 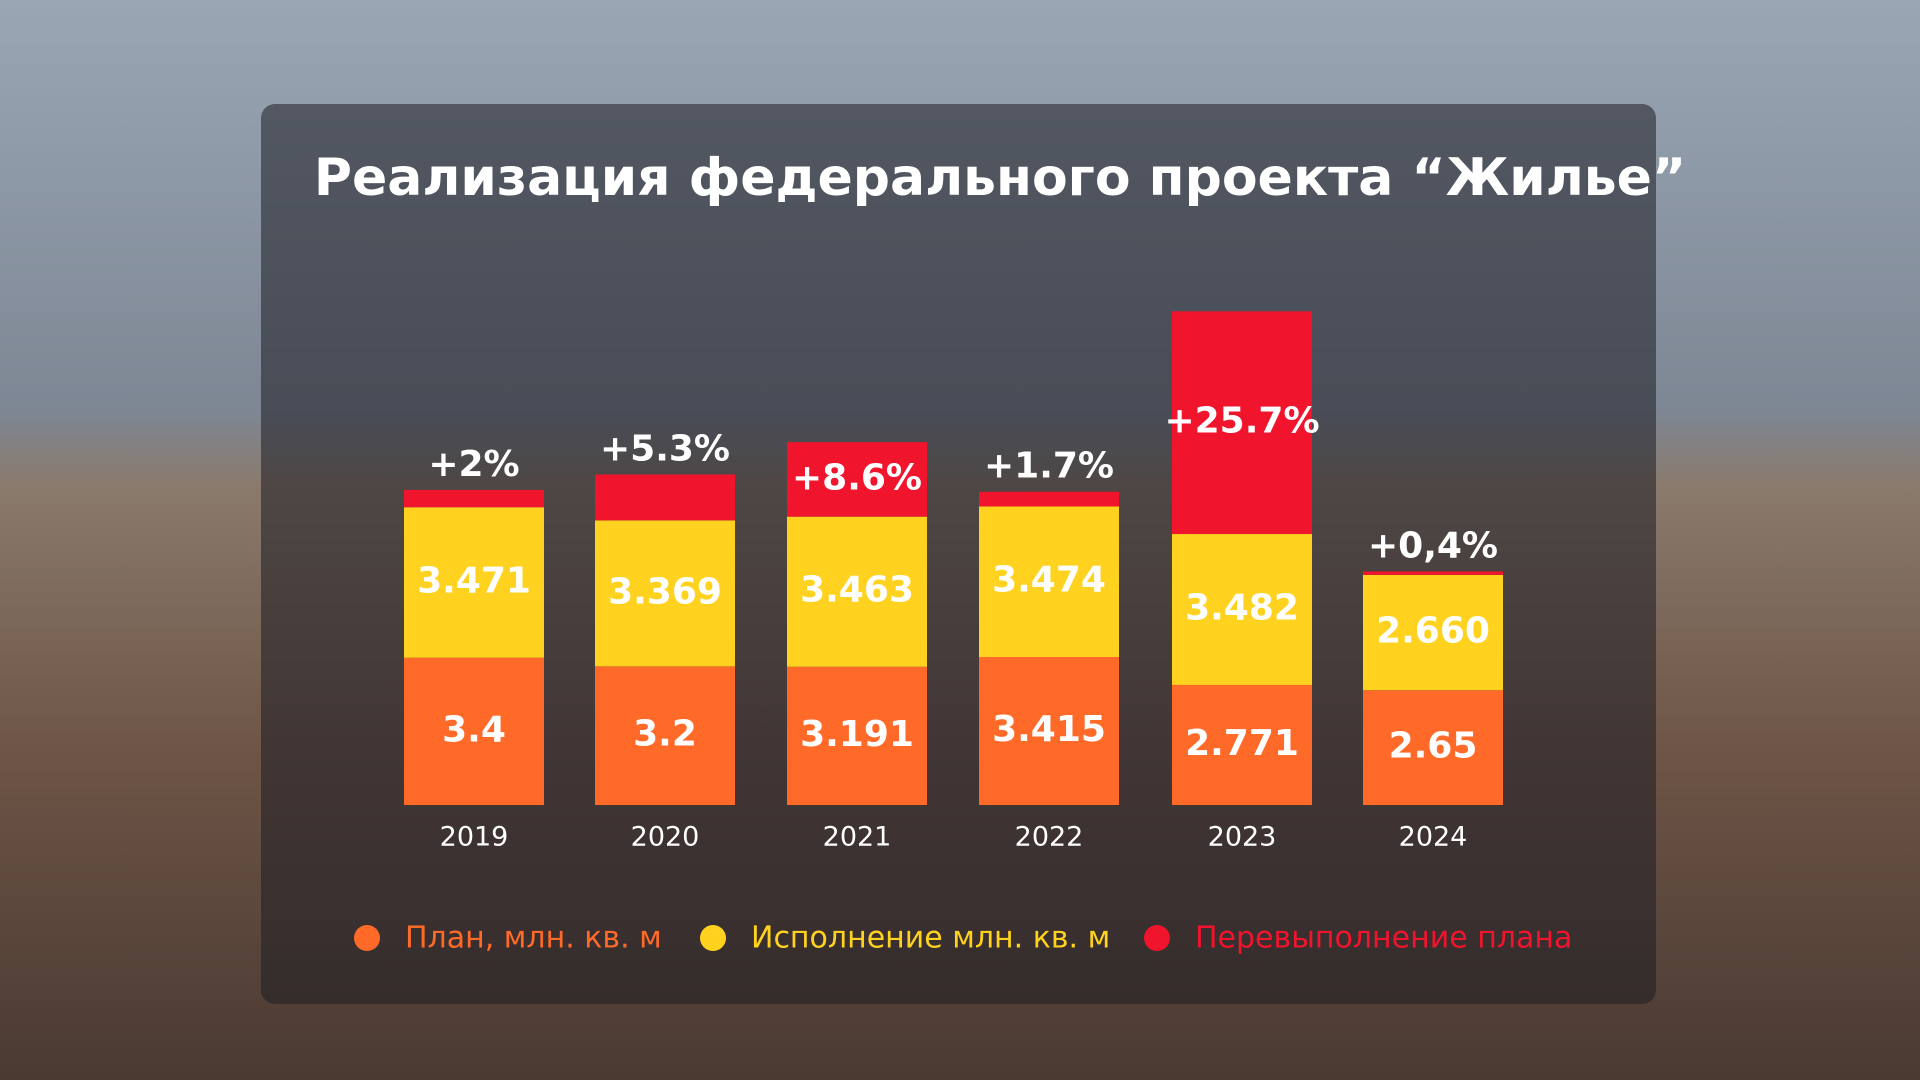 What do you see at coordinates (1049, 466) in the screenshot?
I see `value-label: +1.7%` at bounding box center [1049, 466].